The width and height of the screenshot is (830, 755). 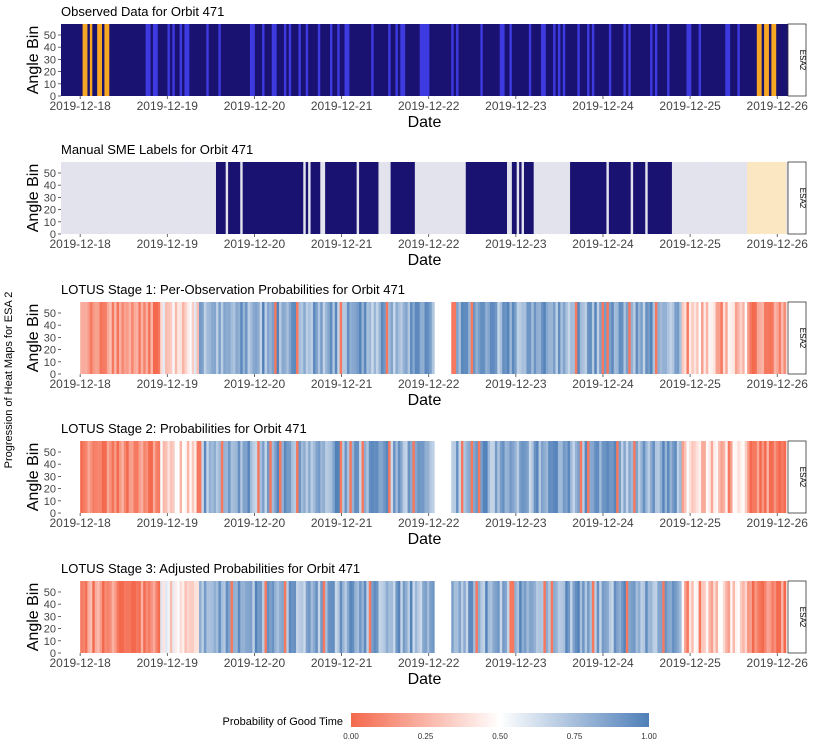 I want to click on heatmap-cells, so click(x=433, y=60).